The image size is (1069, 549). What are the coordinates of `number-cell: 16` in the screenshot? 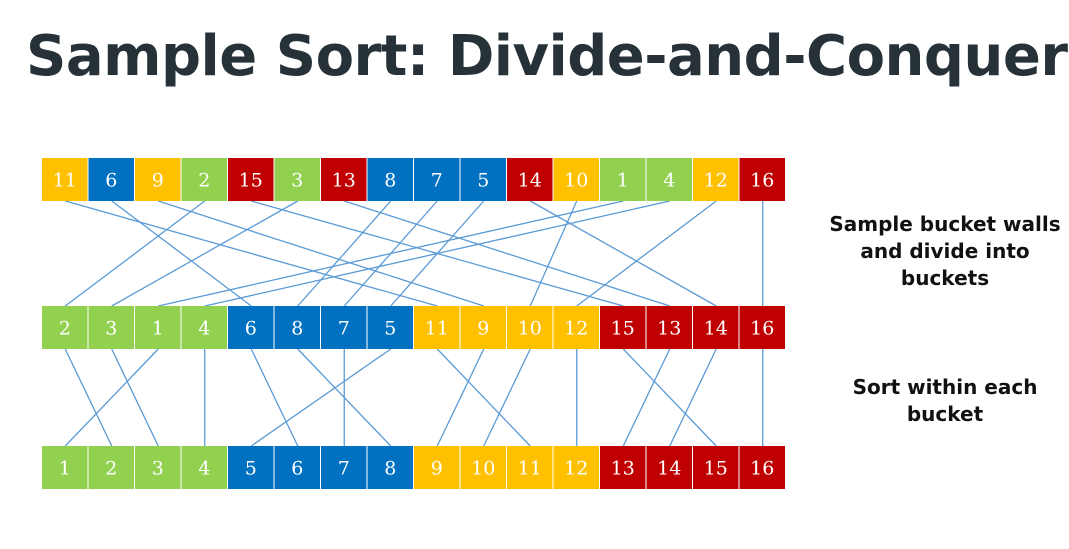 It's located at (762, 327).